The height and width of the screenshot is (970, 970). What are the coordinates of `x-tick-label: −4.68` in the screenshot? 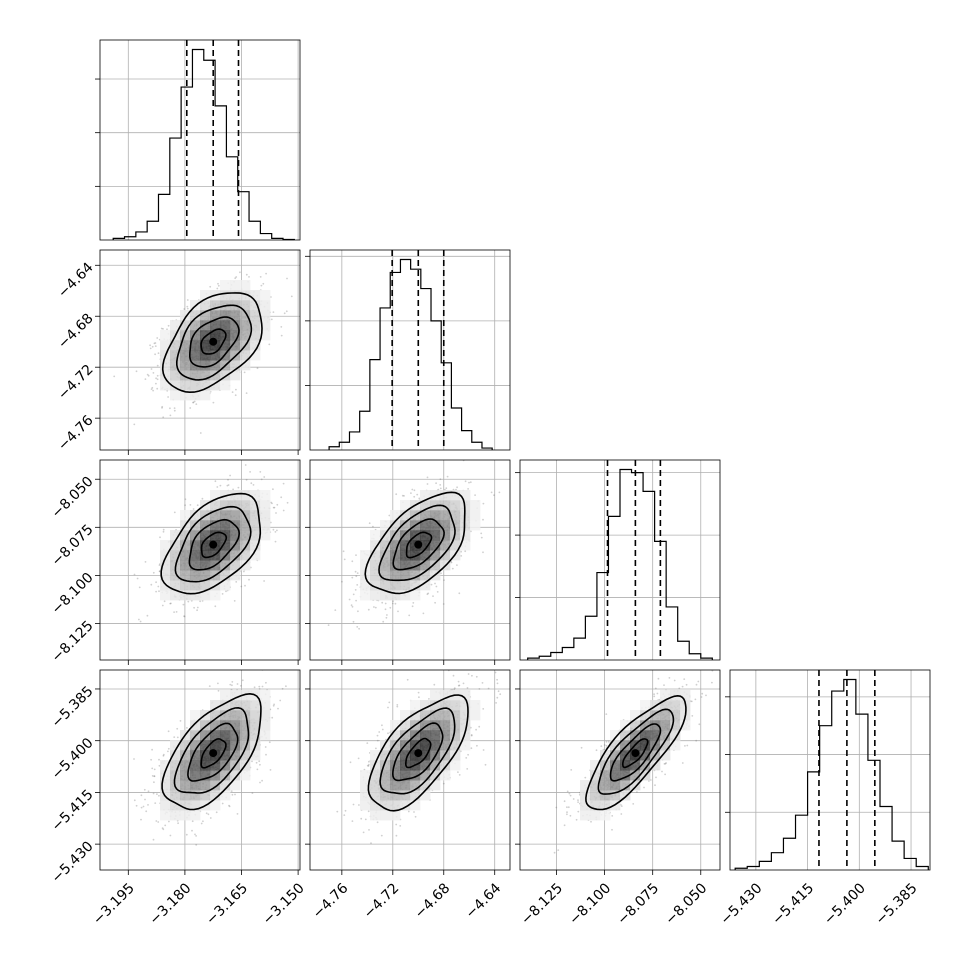 It's located at (433, 901).